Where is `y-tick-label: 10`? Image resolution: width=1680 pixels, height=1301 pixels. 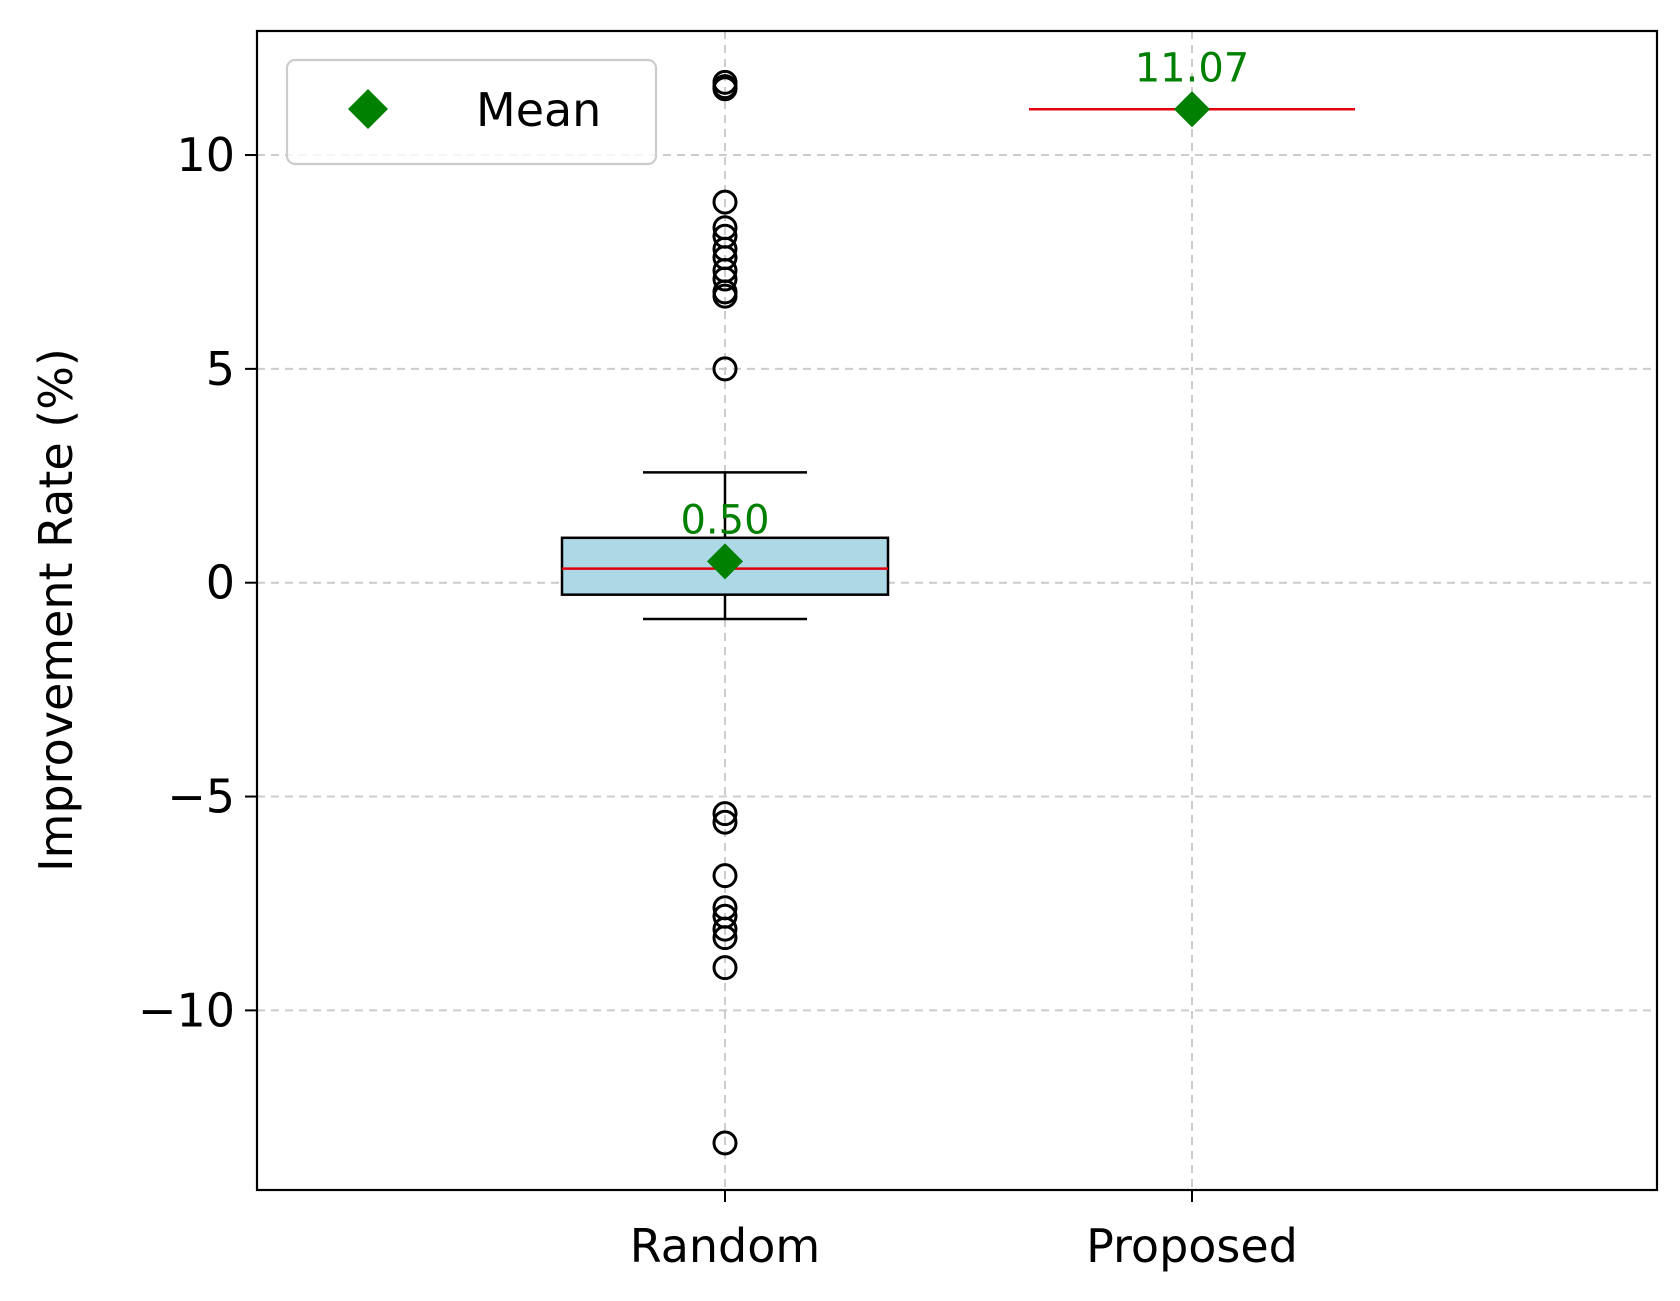 y-tick-label: 10 is located at coordinates (205, 155).